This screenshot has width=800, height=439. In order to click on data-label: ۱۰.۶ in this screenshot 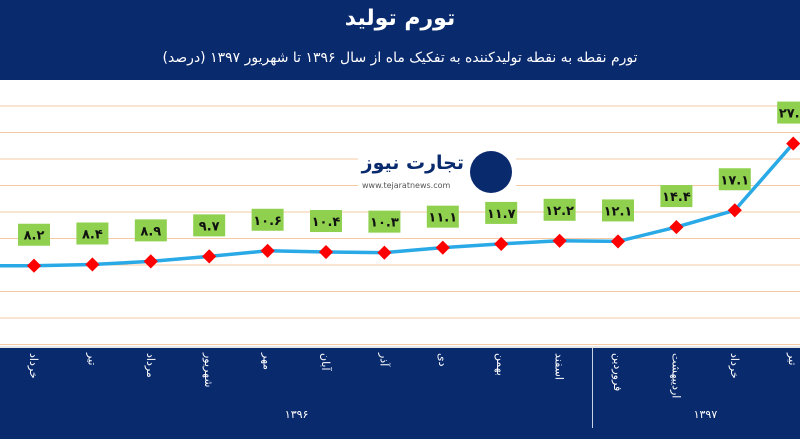, I will do `click(267, 221)`.